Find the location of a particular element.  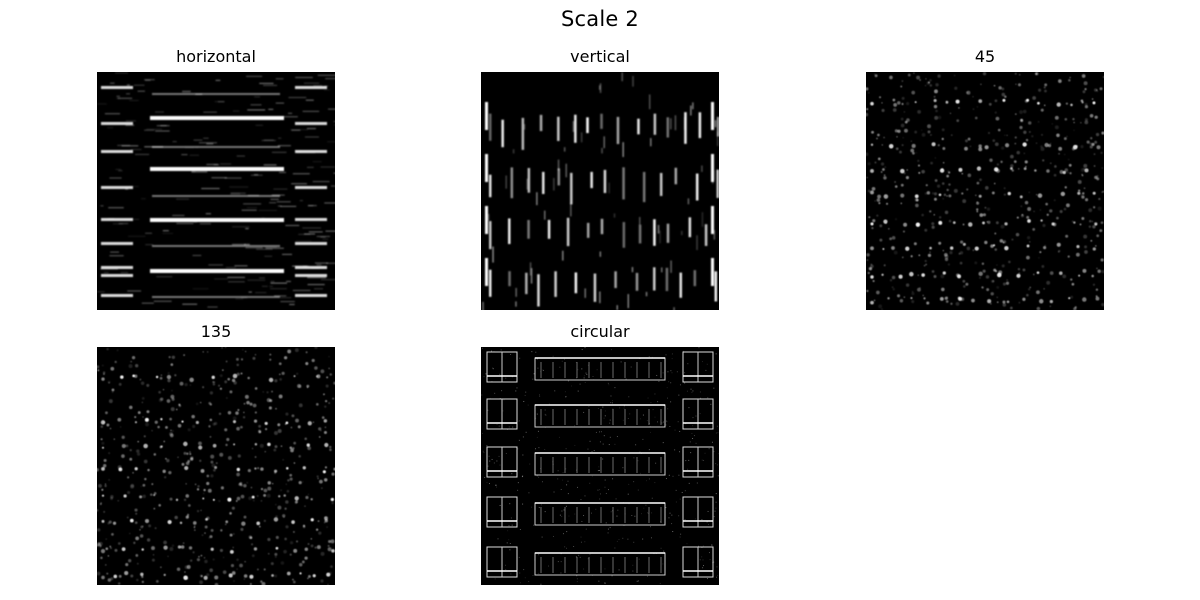

panel-title: horizontal is located at coordinates (216, 56).